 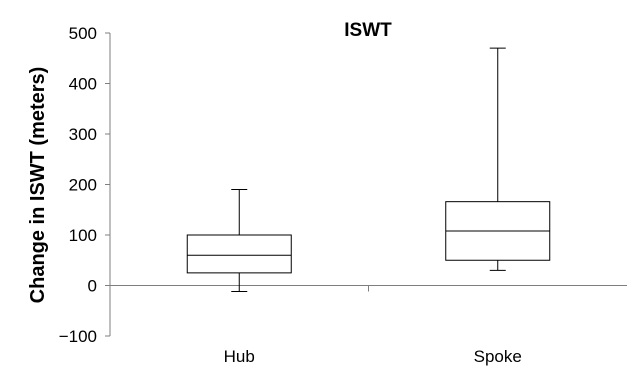 What do you see at coordinates (83, 33) in the screenshot?
I see `y-tick-label: 500` at bounding box center [83, 33].